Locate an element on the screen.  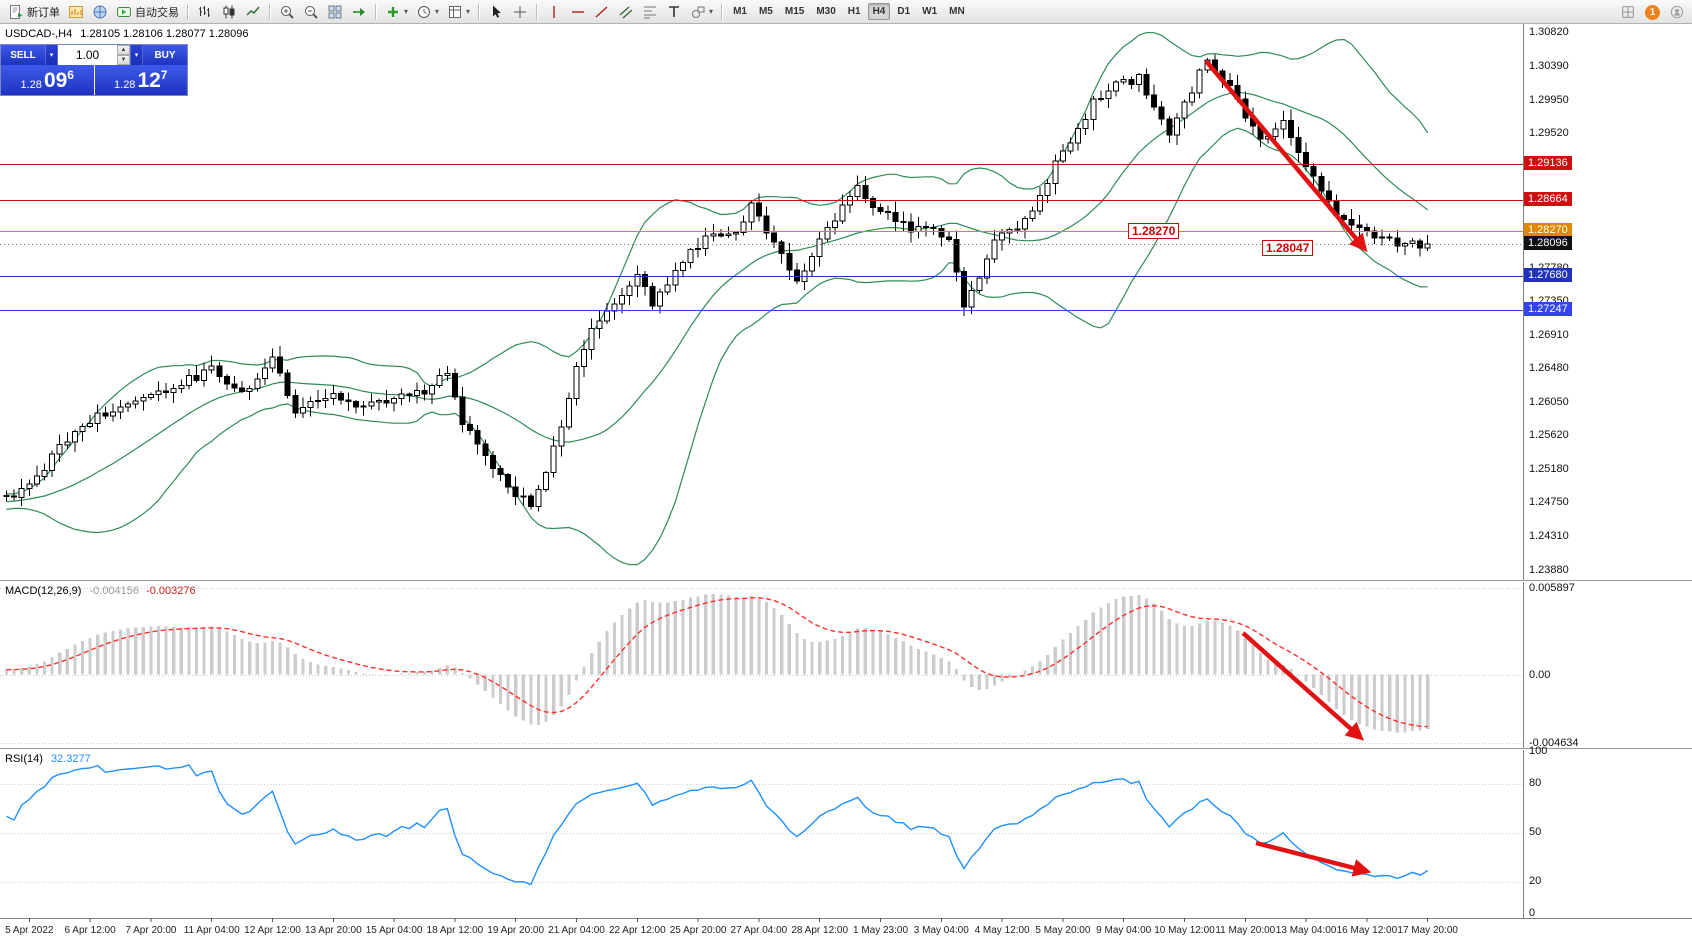
auto-scroll-button is located at coordinates (359, 12).